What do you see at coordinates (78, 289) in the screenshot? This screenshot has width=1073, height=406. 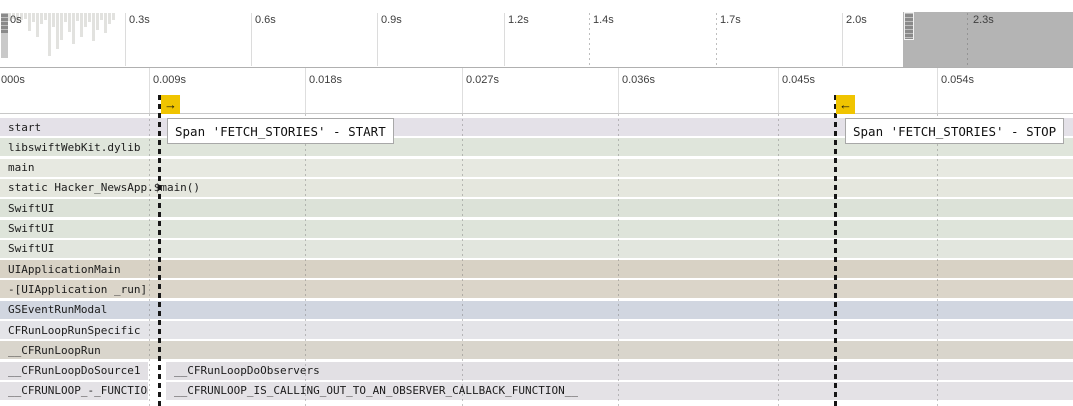 I see `stack-frame-label: -[UIApplication _run]` at bounding box center [78, 289].